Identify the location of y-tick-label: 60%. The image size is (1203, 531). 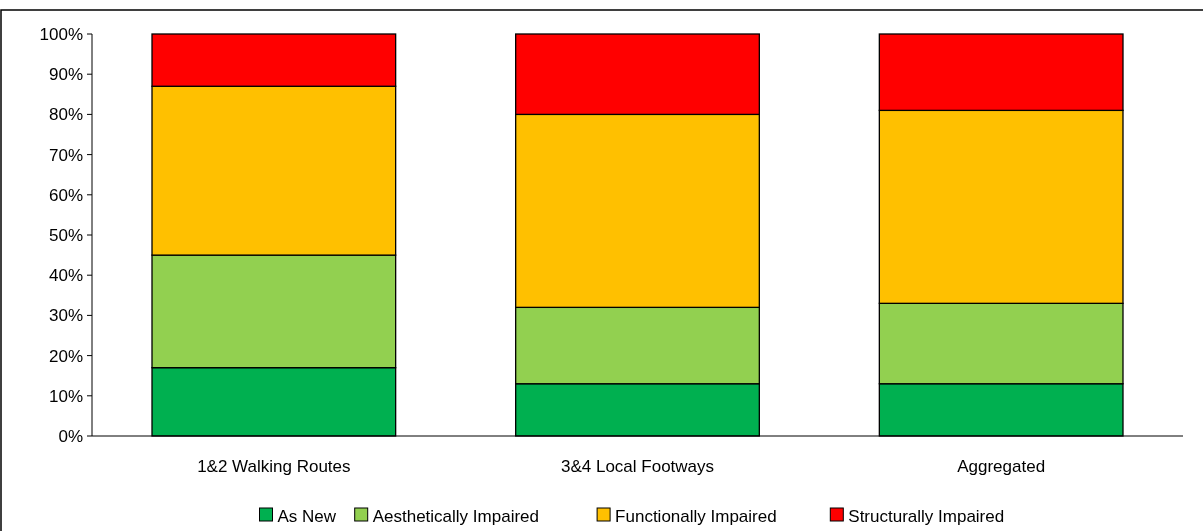
(65, 195).